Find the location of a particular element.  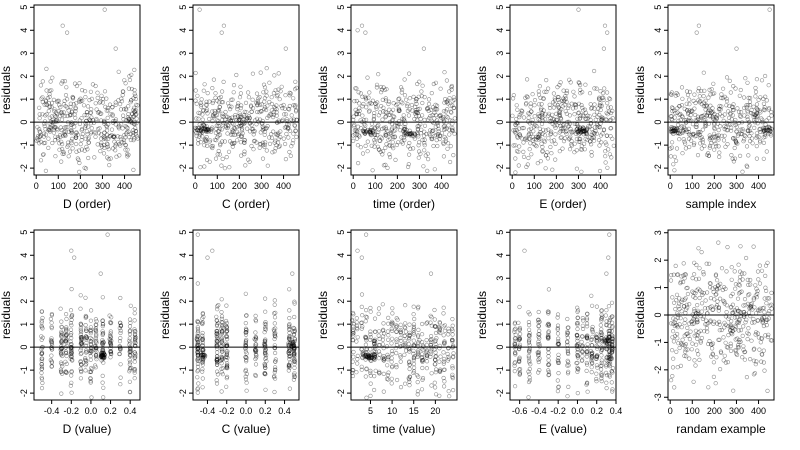

y-tick-label: 4 is located at coordinates (341, 30).